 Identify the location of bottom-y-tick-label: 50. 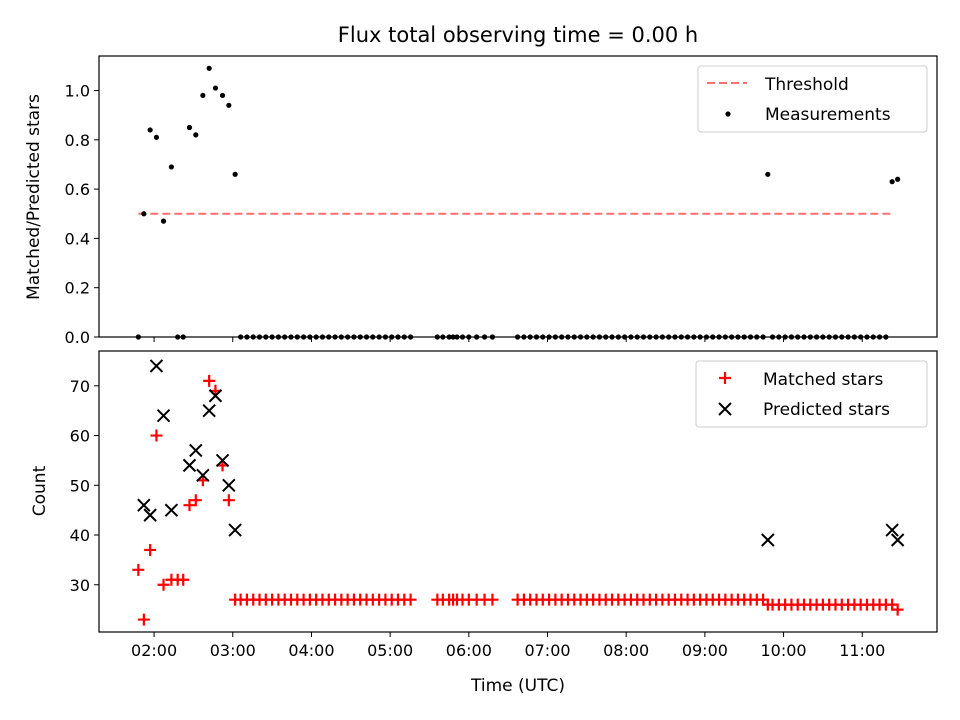
(80, 485).